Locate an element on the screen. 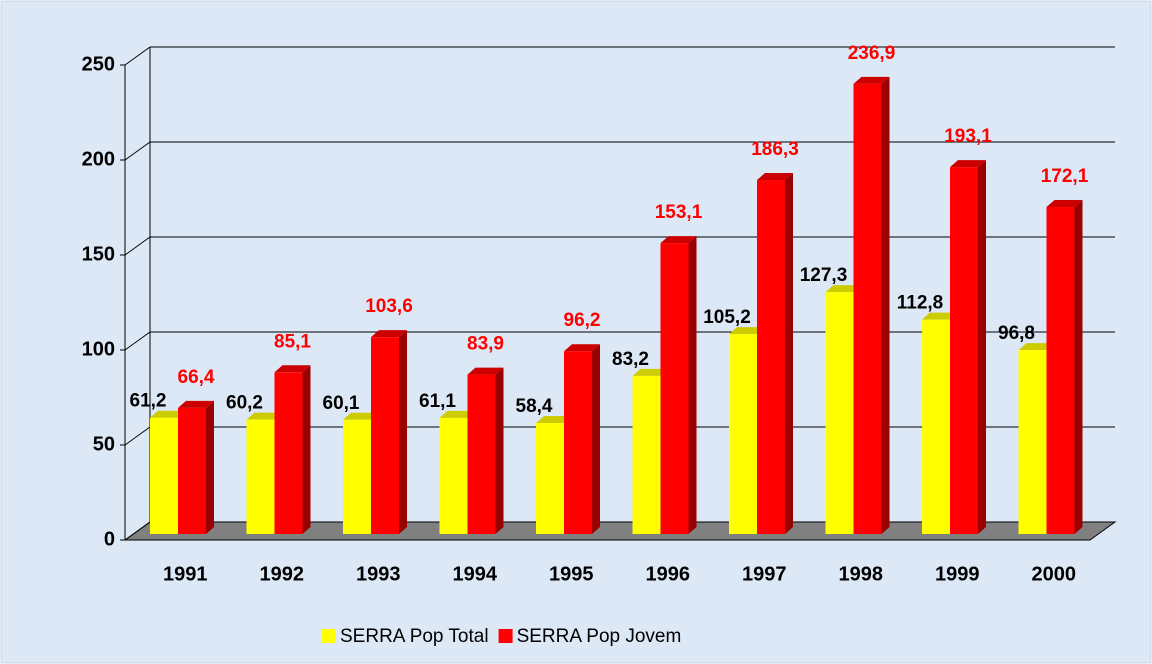 This screenshot has height=664, width=1152. value-label: 61,1 is located at coordinates (437, 401).